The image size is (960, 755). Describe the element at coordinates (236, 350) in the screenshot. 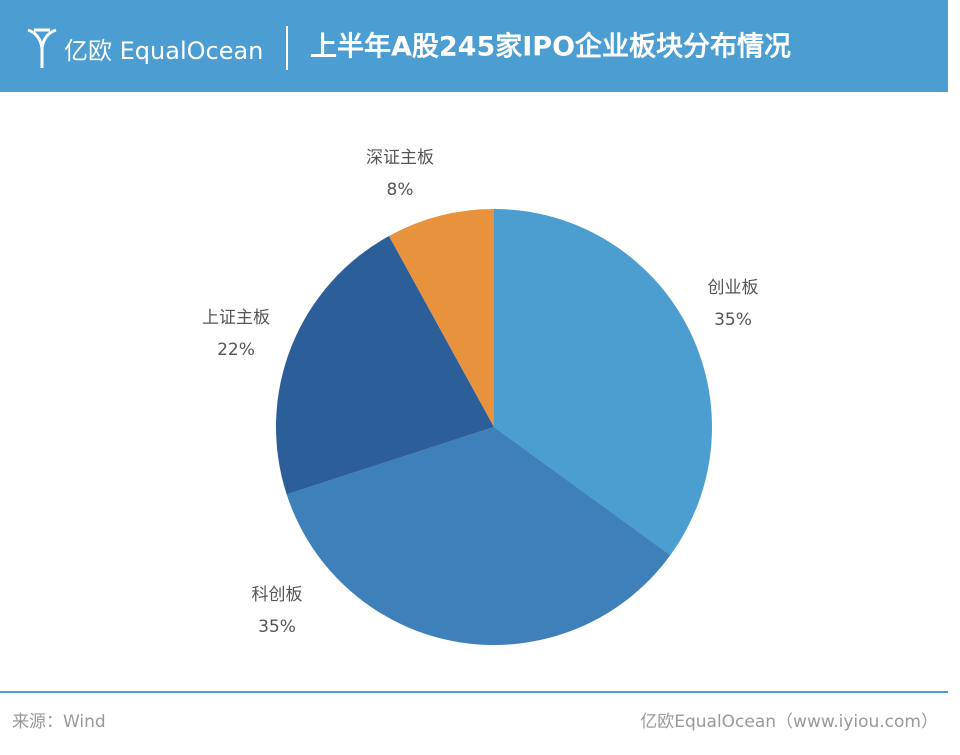

I see `value-label: 22%` at that location.